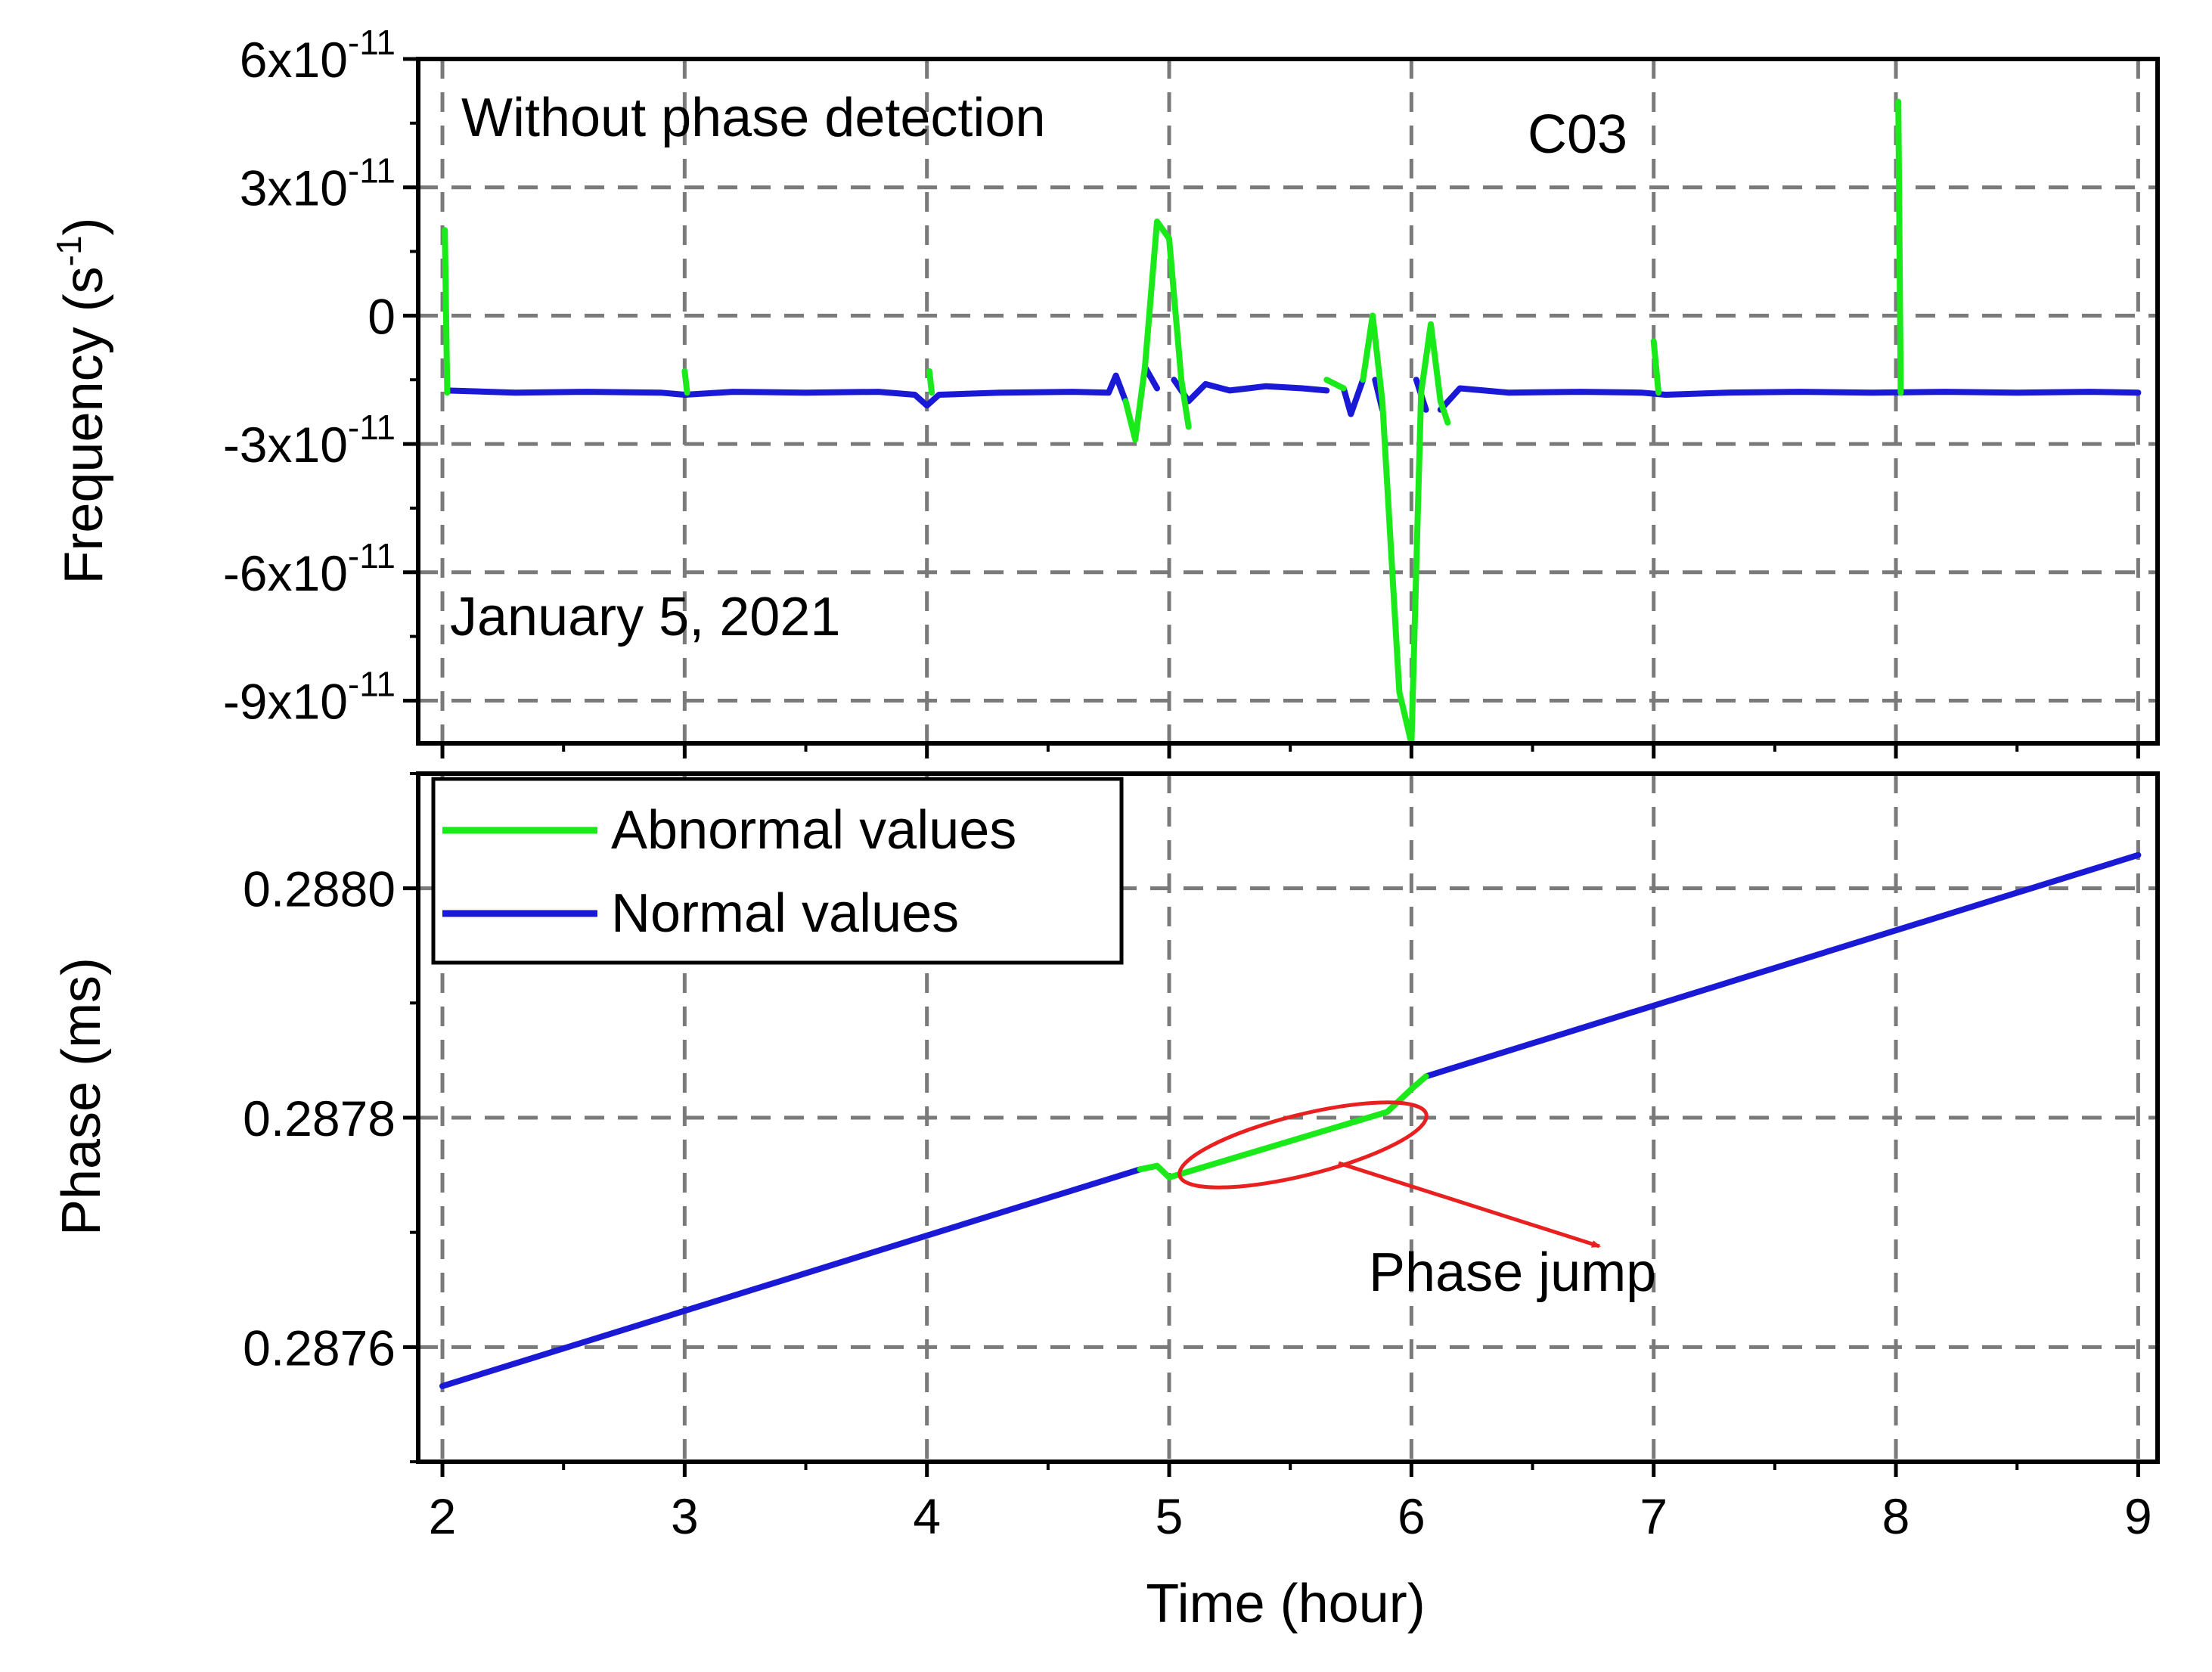 The width and height of the screenshot is (2212, 1672). I want to click on legend: Abnormal values Normal values, so click(778, 871).